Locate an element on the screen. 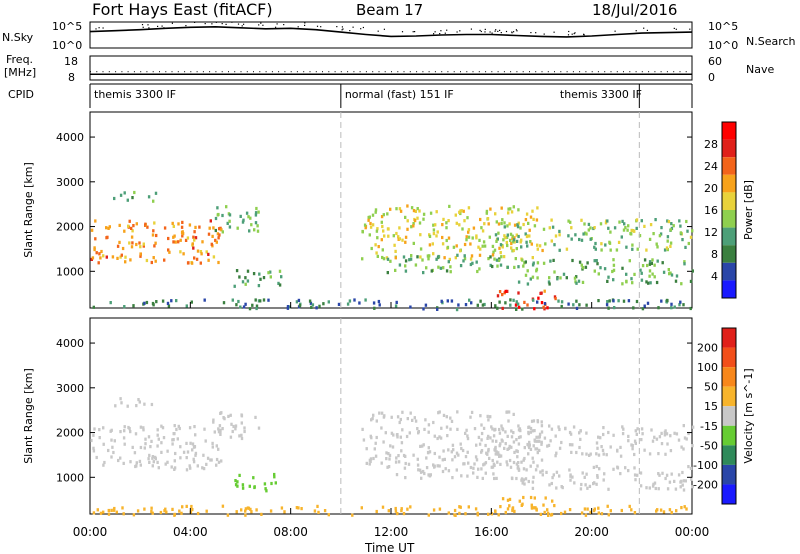 The width and height of the screenshot is (800, 554). nsky-label: N.Sky is located at coordinates (18, 37).